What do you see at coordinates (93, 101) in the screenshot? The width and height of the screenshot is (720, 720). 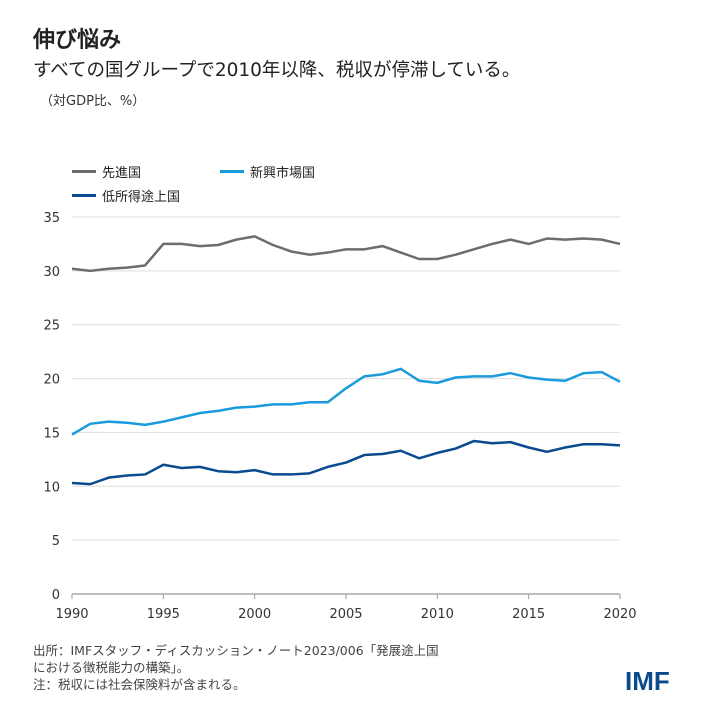 I see `unit-label: （対GDP比、%）` at bounding box center [93, 101].